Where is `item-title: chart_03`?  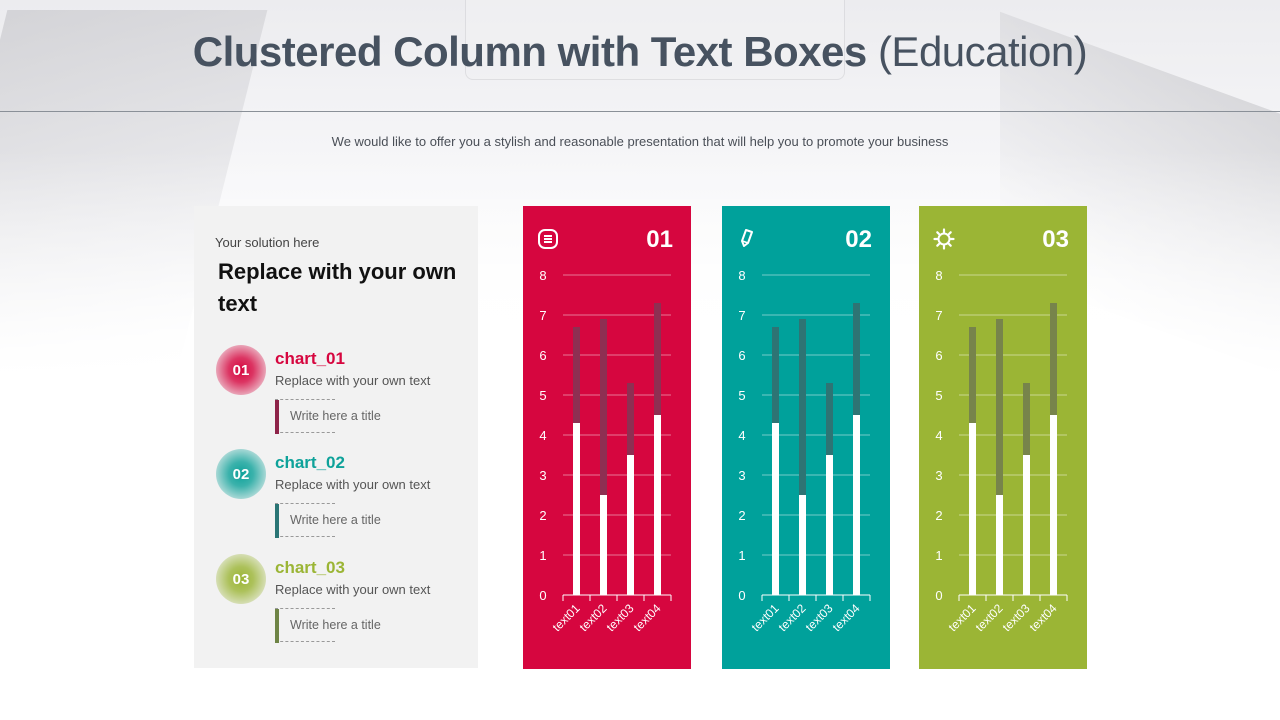
item-title: chart_03 is located at coordinates (310, 567).